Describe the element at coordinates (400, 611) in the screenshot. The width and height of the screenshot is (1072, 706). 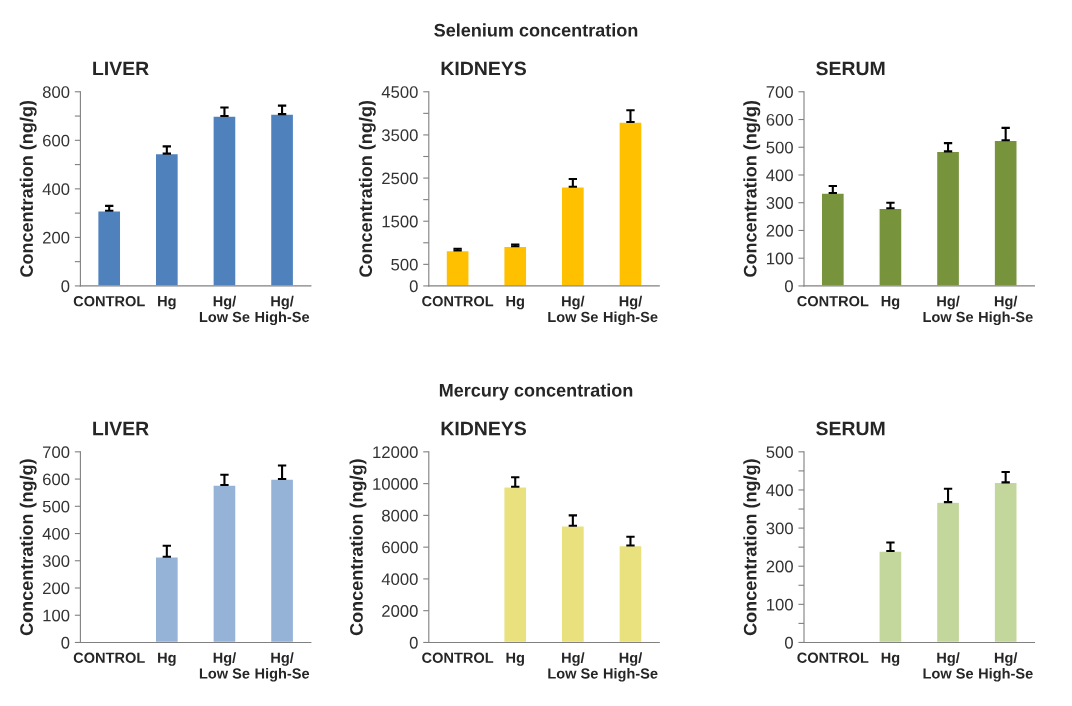
I see `y-tick-label: 2000` at that location.